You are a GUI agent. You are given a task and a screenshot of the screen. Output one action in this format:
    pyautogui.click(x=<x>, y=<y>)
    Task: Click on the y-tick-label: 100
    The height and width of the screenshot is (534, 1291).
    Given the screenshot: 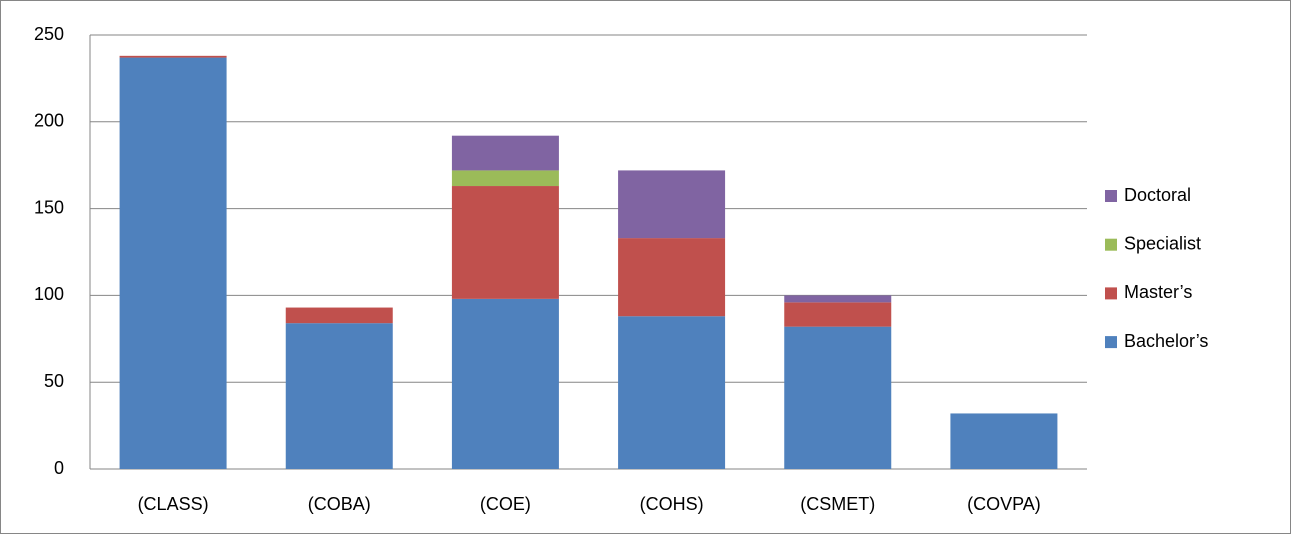 What is the action you would take?
    pyautogui.click(x=49, y=294)
    